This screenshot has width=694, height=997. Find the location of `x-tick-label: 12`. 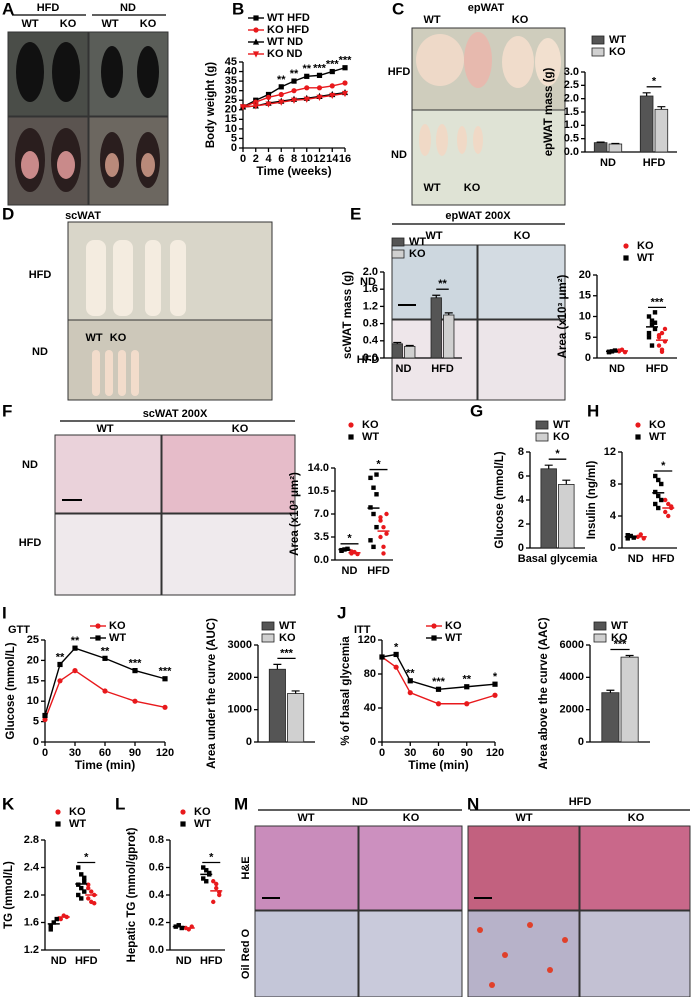

x-tick-label: 12 is located at coordinates (319, 159).